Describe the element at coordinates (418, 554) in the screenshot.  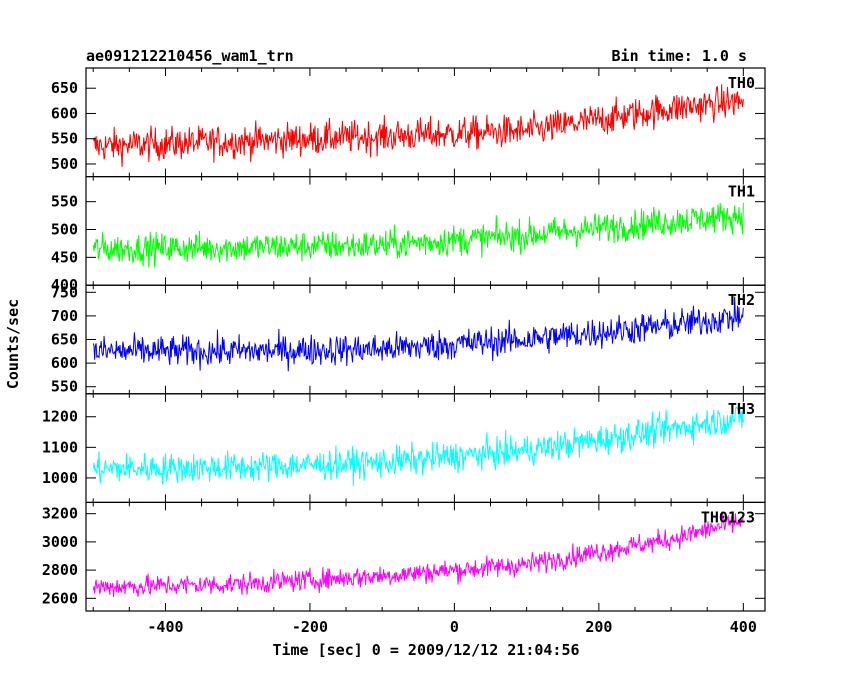
I see `series-line-th0123` at that location.